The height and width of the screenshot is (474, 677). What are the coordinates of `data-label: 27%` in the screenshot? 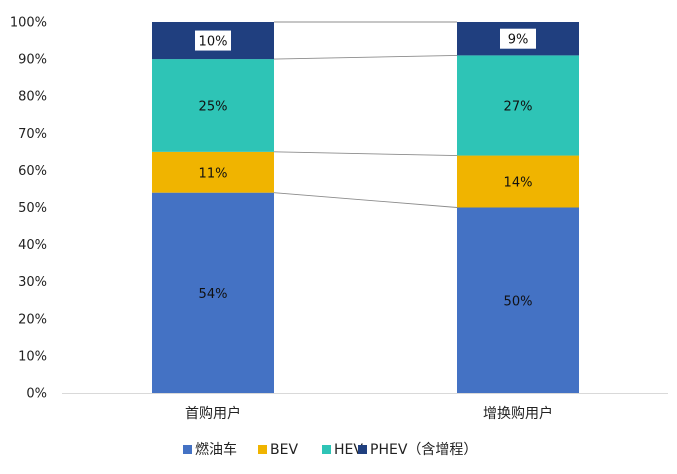 It's located at (518, 106).